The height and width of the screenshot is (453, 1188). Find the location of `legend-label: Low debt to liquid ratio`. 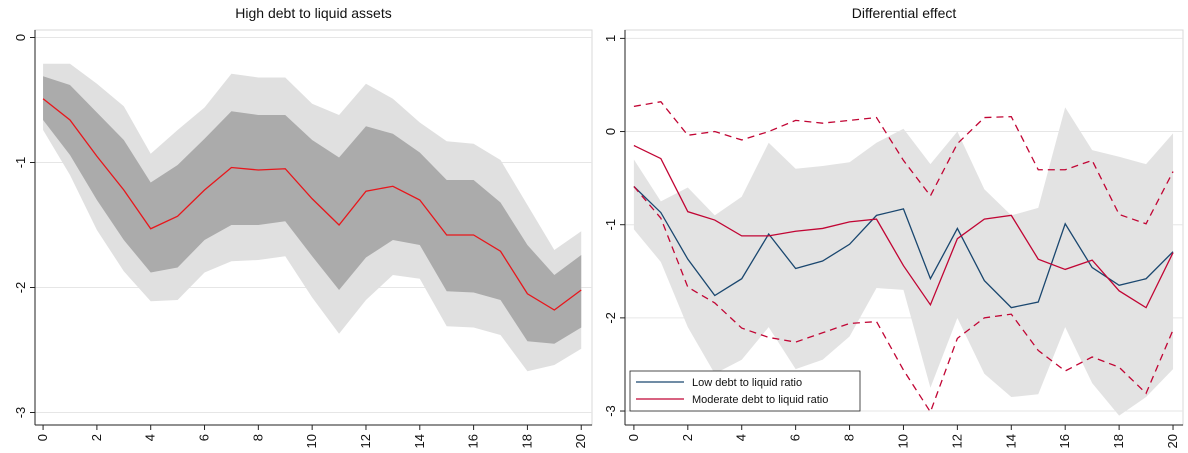

legend-label: Low debt to liquid ratio is located at coordinates (747, 383).